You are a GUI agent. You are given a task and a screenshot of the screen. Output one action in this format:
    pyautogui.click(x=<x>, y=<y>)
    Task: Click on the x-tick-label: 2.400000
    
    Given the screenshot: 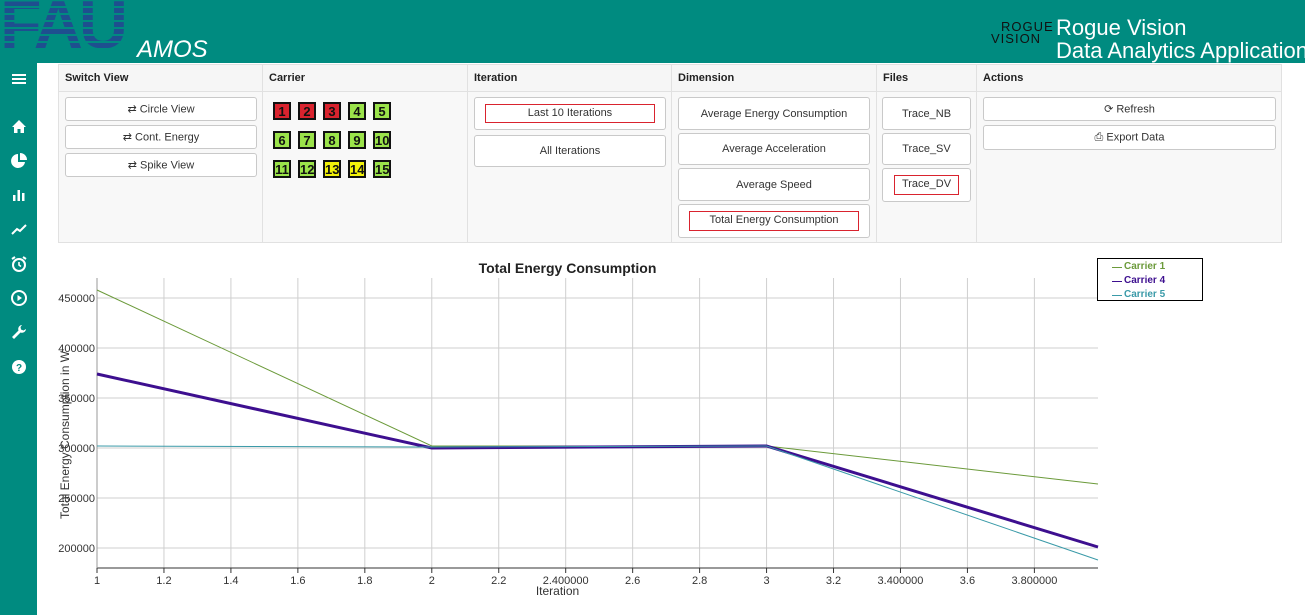 What is the action you would take?
    pyautogui.click(x=566, y=581)
    